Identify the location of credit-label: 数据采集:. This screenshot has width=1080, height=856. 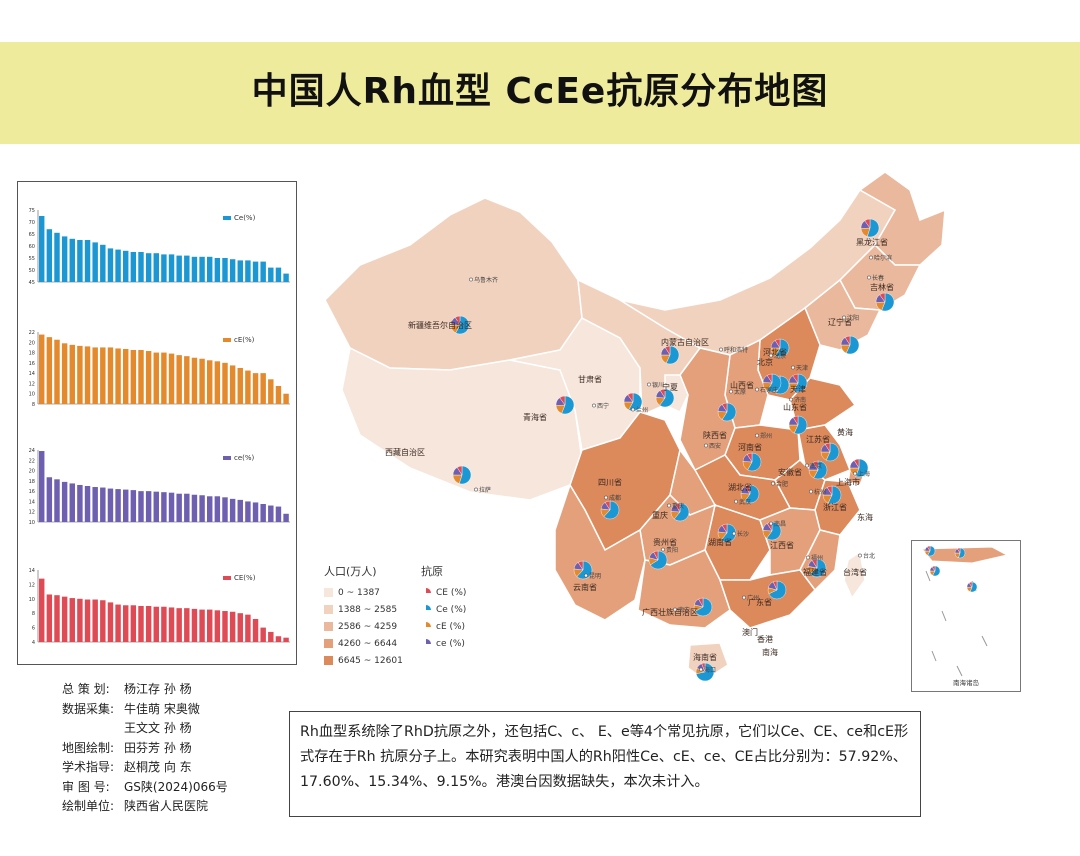
(88, 708).